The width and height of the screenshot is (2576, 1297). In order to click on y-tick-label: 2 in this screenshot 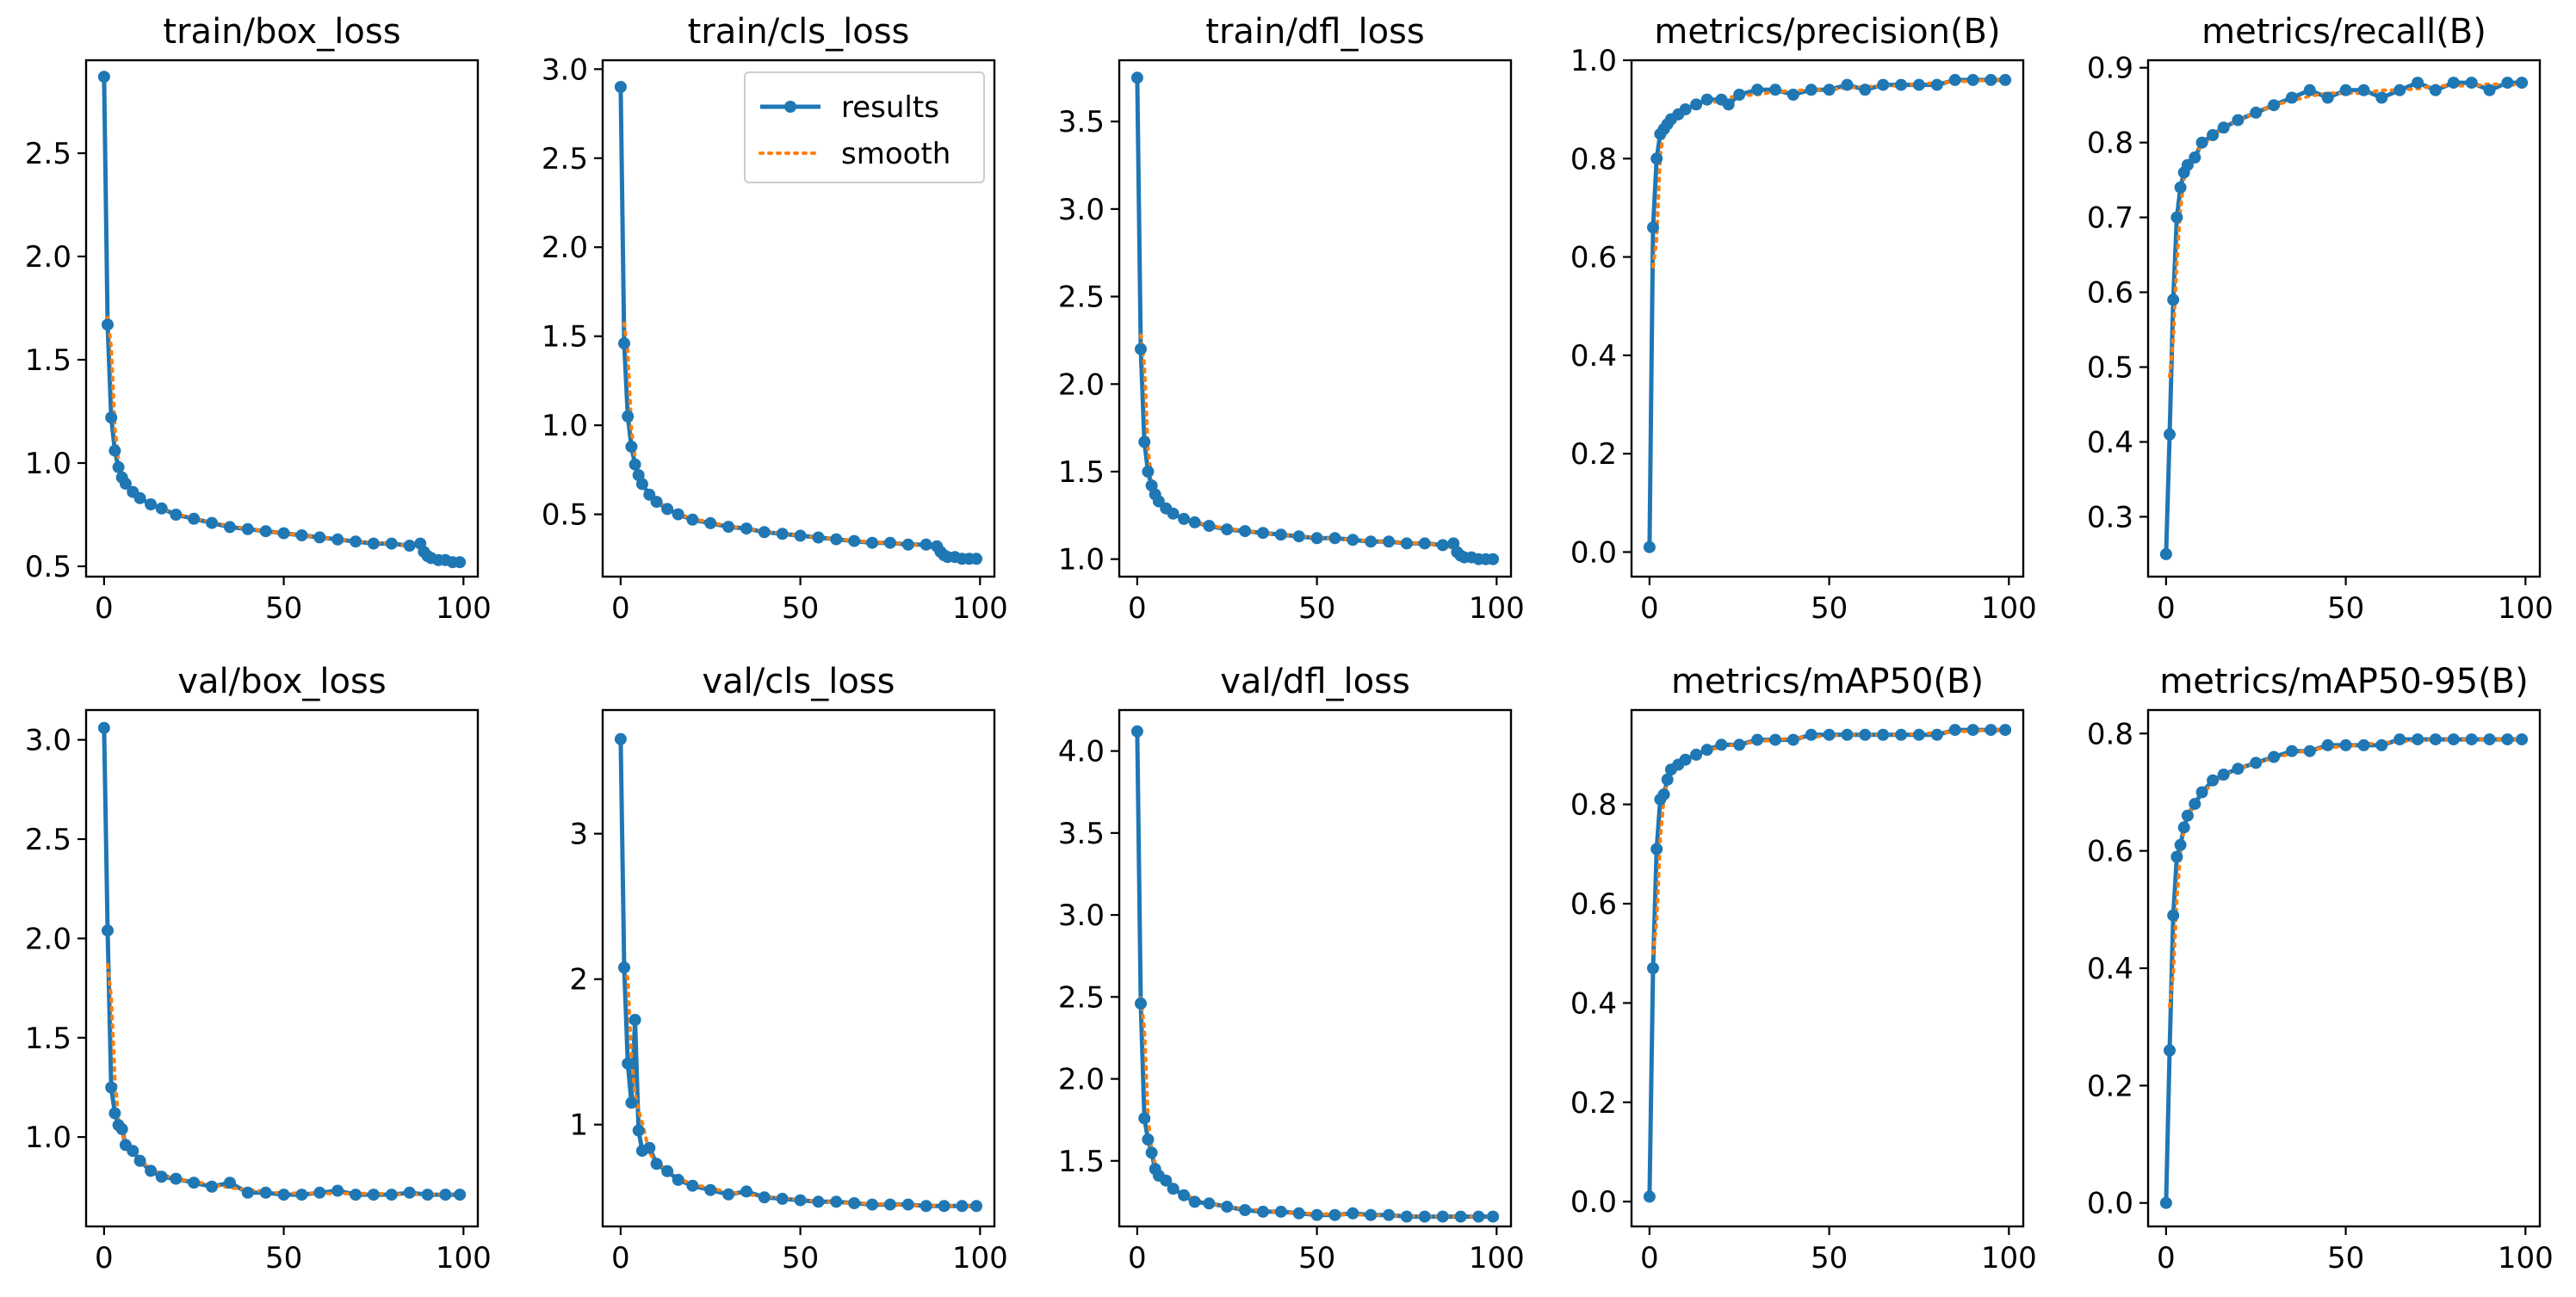, I will do `click(578, 980)`.